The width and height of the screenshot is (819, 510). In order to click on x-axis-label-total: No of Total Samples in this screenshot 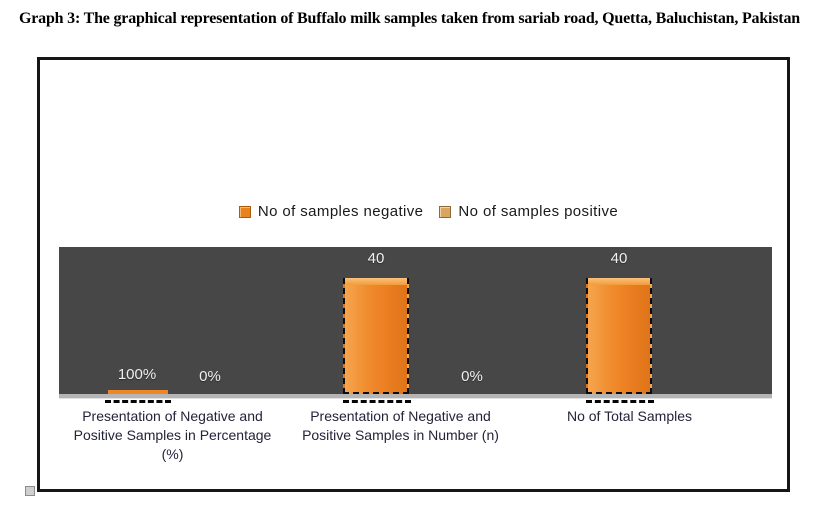, I will do `click(629, 416)`.